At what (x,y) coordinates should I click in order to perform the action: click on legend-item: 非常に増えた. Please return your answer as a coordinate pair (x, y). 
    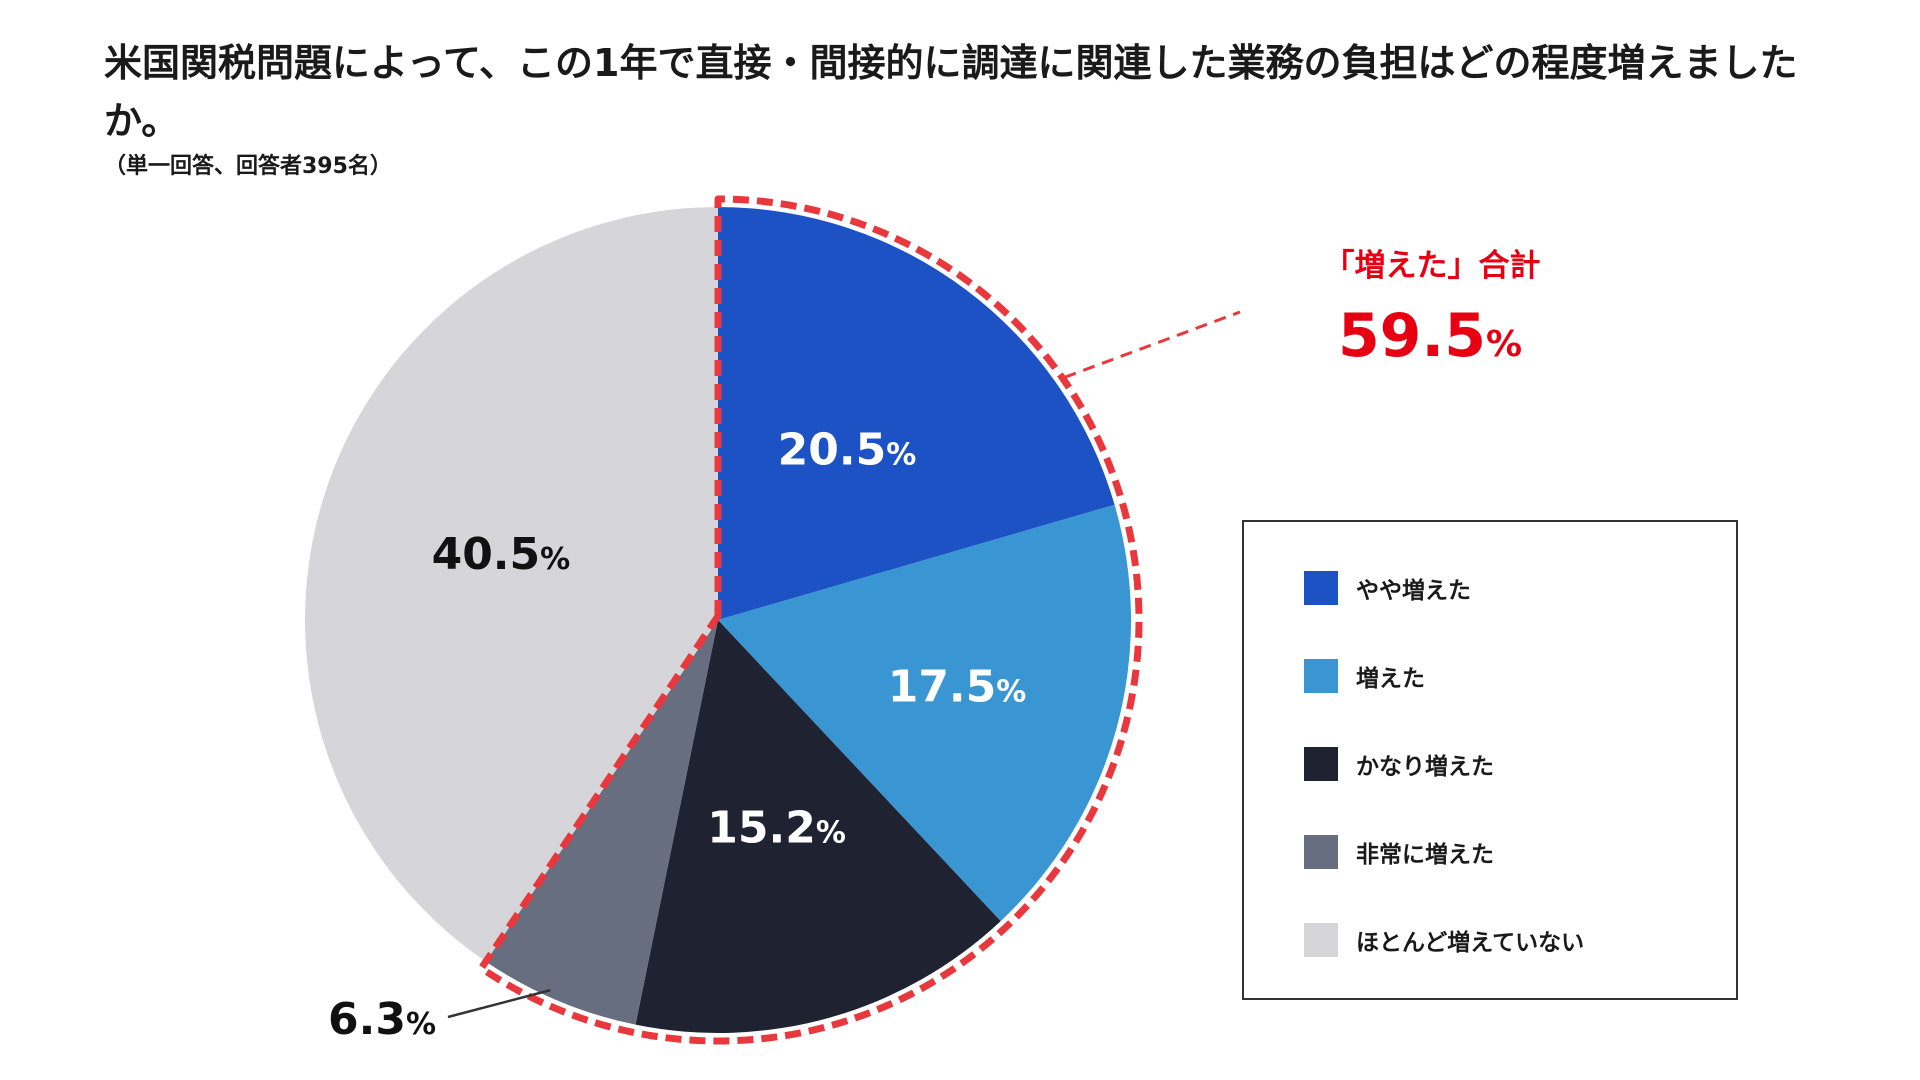
    Looking at the image, I should click on (1399, 852).